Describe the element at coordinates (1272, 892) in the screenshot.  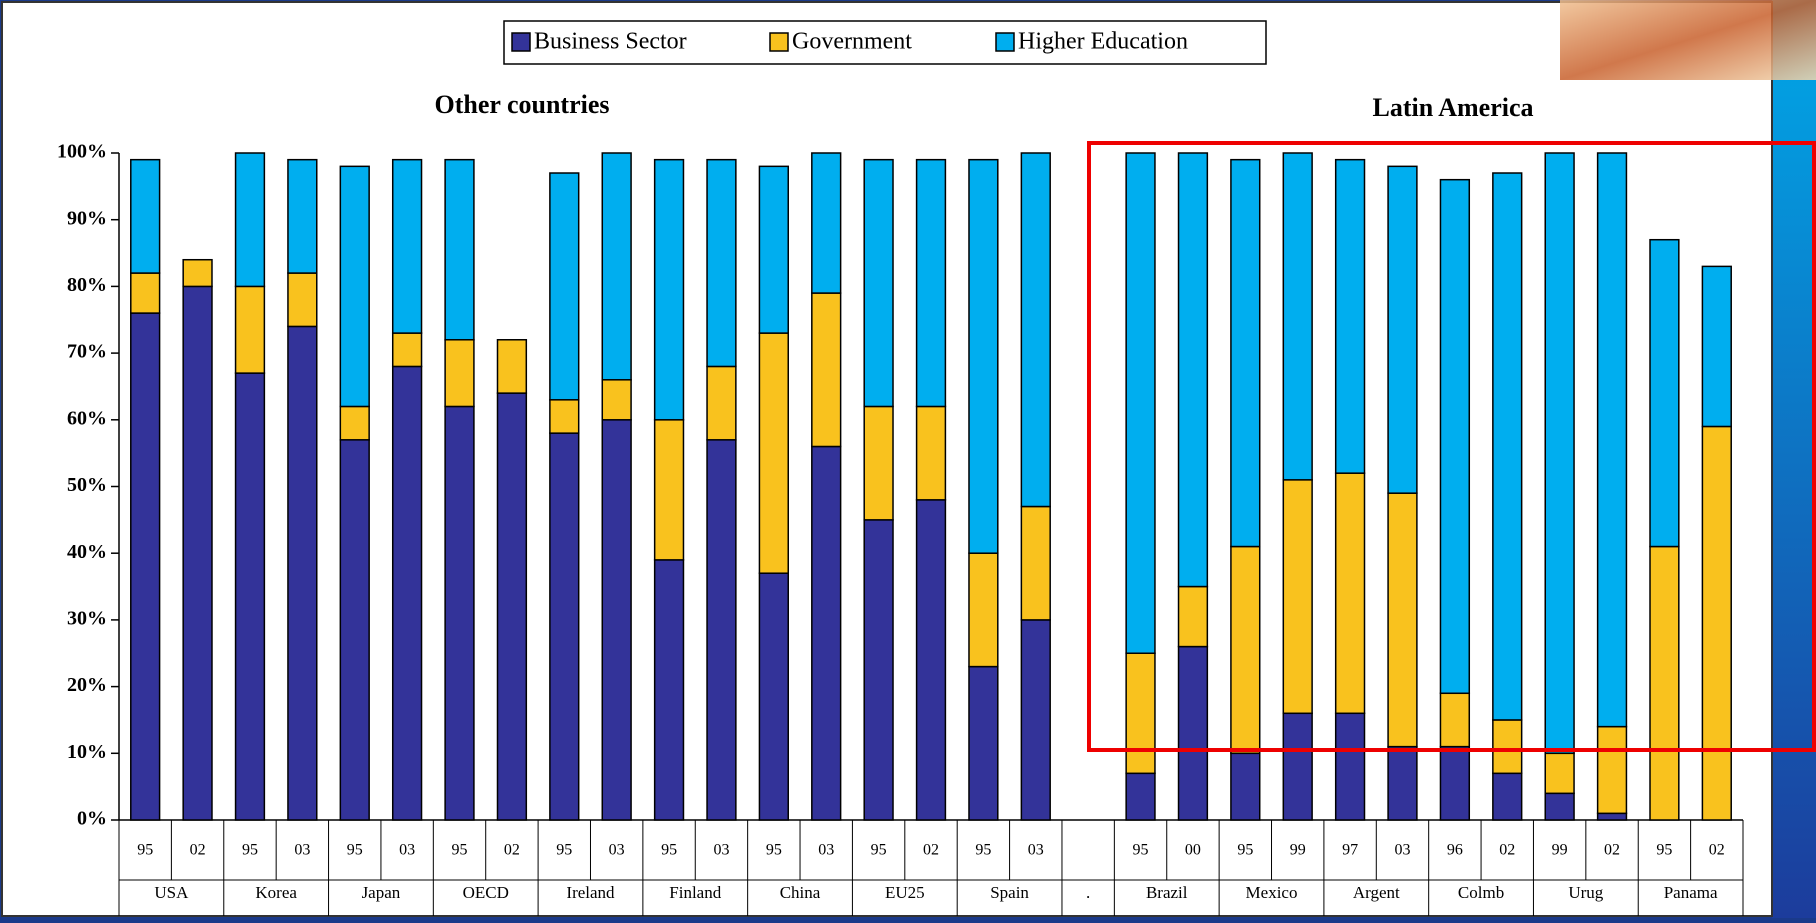
I see `group-label: Mexico` at that location.